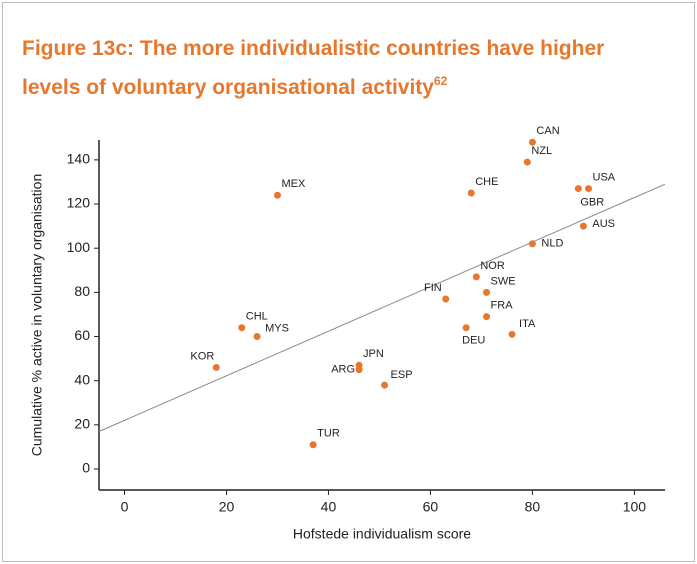 The image size is (697, 564). Describe the element at coordinates (552, 244) in the screenshot. I see `point-label: NLD` at that location.